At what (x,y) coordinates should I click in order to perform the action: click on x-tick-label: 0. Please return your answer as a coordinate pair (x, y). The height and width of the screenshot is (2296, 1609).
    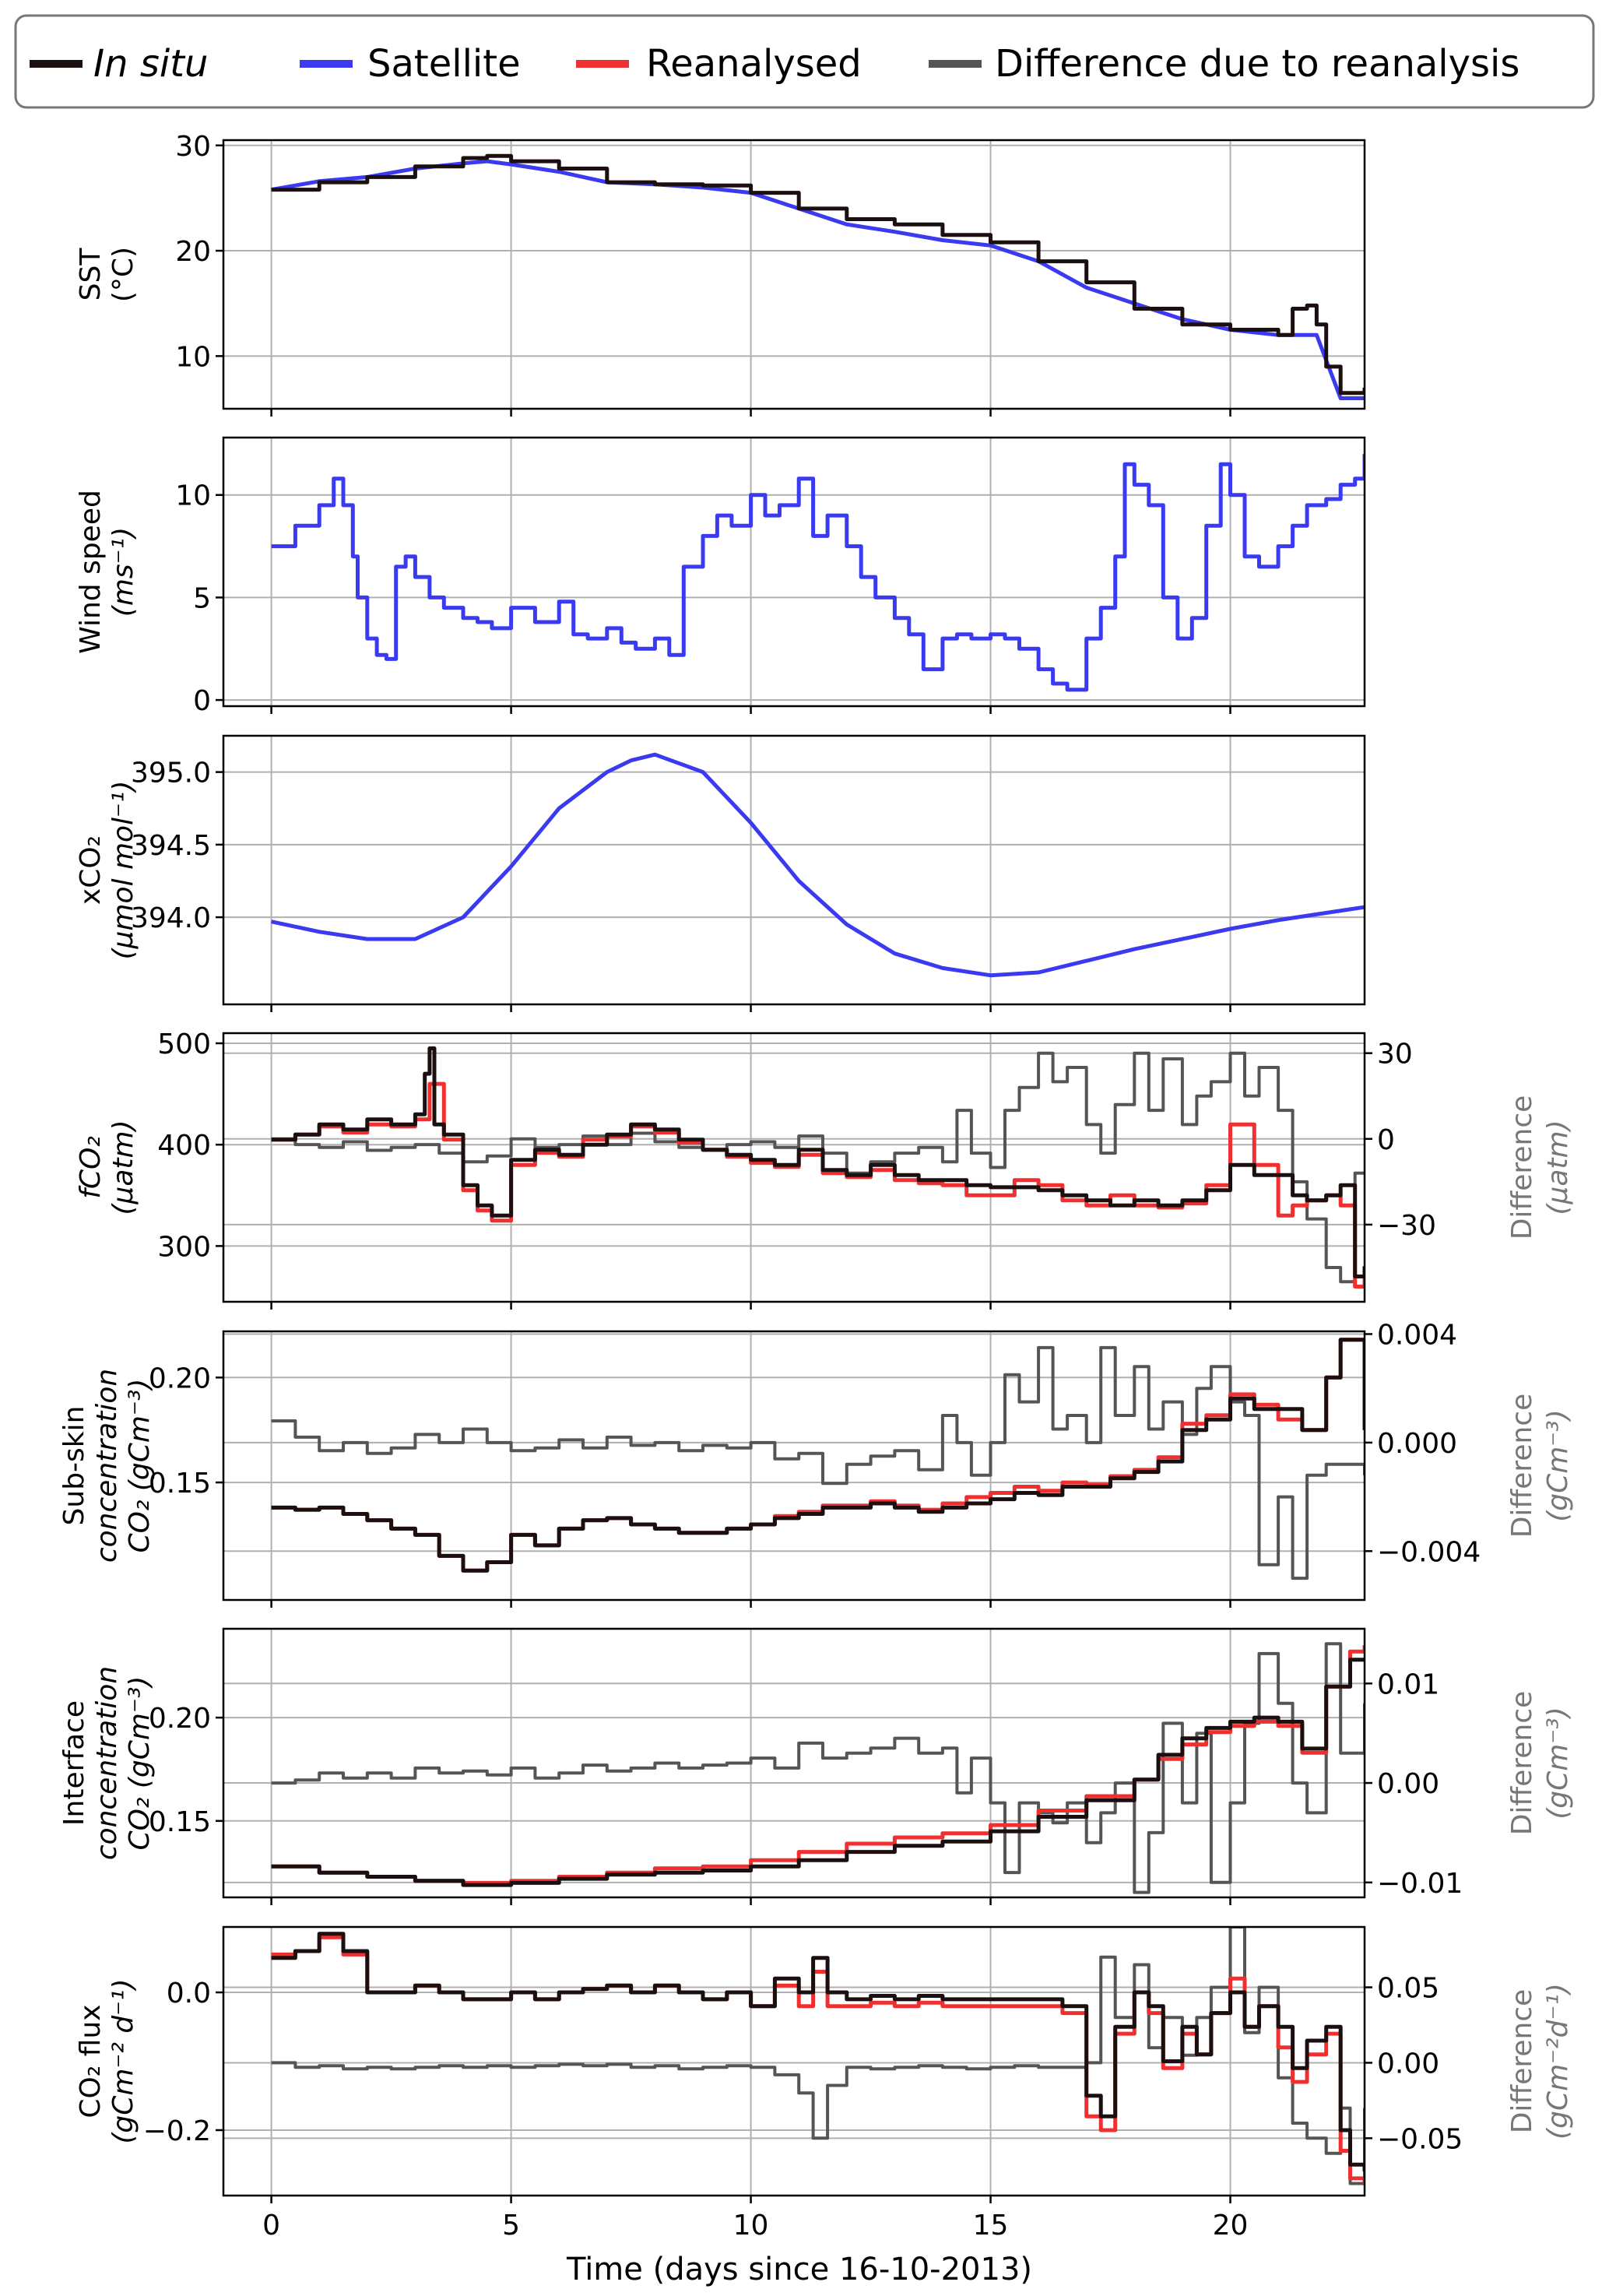
    Looking at the image, I should click on (271, 2226).